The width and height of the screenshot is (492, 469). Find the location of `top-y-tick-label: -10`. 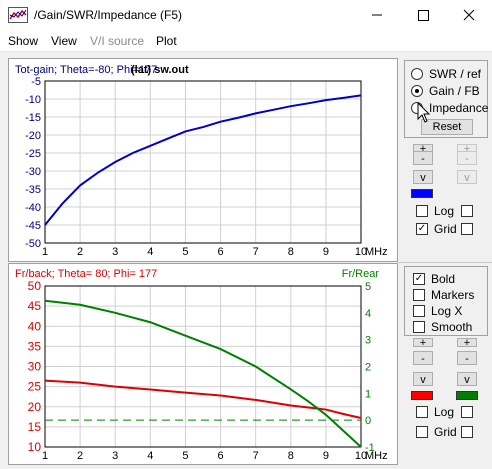

top-y-tick-label: -10 is located at coordinates (33, 100).